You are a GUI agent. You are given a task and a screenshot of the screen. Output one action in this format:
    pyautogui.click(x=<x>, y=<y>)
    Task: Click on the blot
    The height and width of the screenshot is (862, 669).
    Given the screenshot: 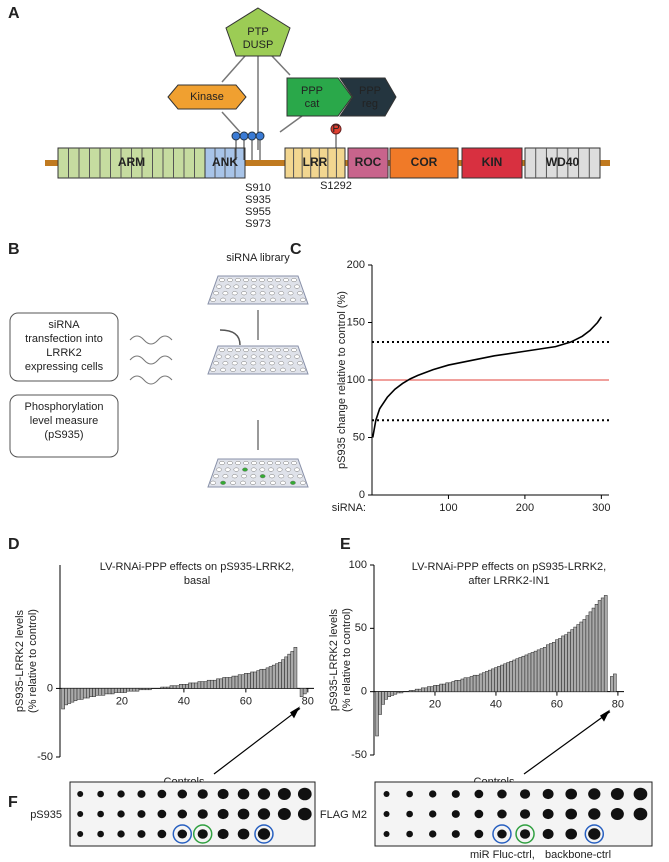 What is the action you would take?
    pyautogui.click(x=192, y=814)
    